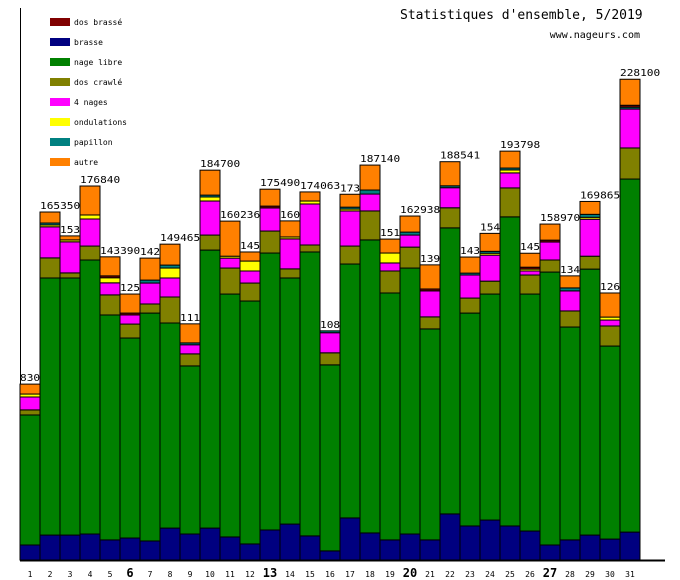  I want to click on legend-swatch-ondulations, so click(60, 122).